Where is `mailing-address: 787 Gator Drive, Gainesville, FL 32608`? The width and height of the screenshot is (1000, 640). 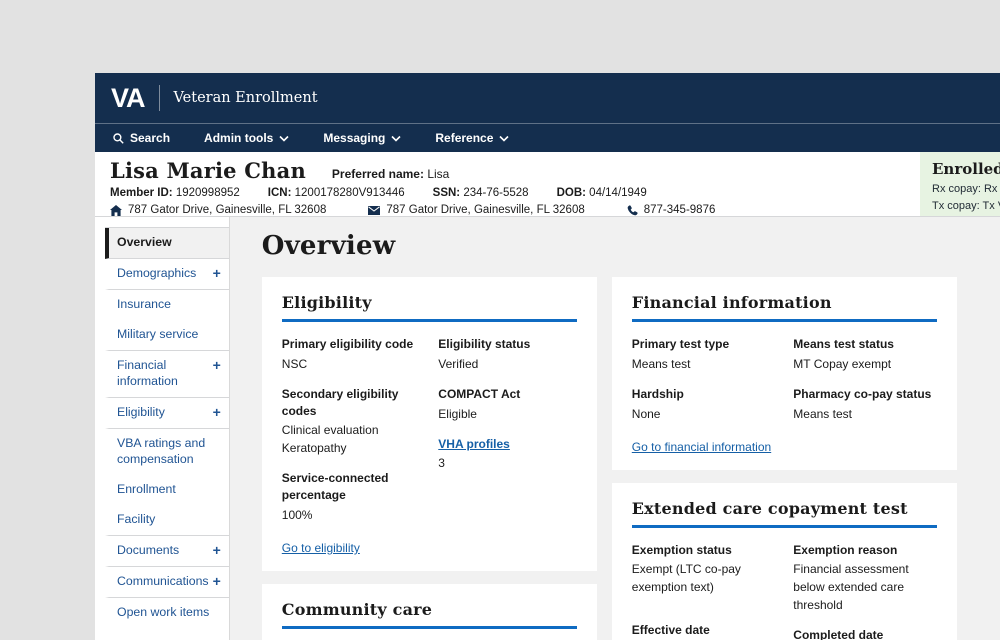 mailing-address: 787 Gator Drive, Gainesville, FL 32608 is located at coordinates (476, 210).